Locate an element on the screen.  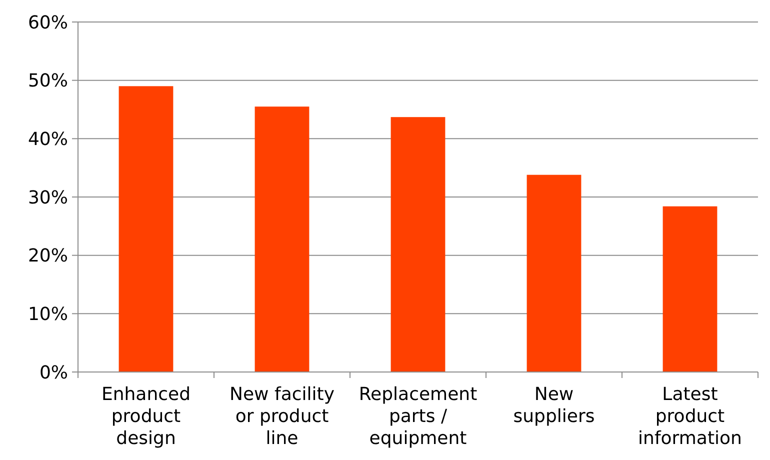
x-tick-label: Latest product information is located at coordinates (690, 416).